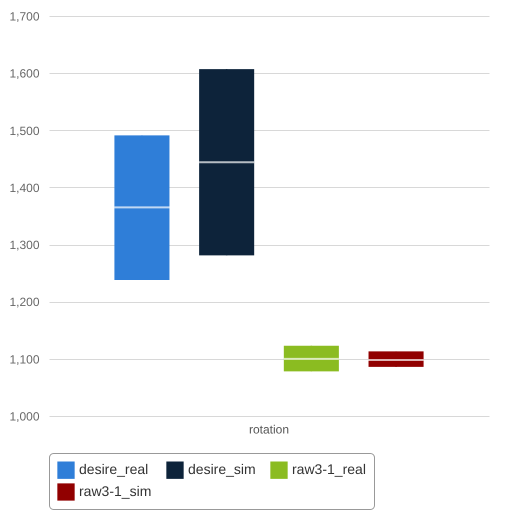 The height and width of the screenshot is (528, 528). What do you see at coordinates (24, 73) in the screenshot?
I see `y-tick-label: 1,600` at bounding box center [24, 73].